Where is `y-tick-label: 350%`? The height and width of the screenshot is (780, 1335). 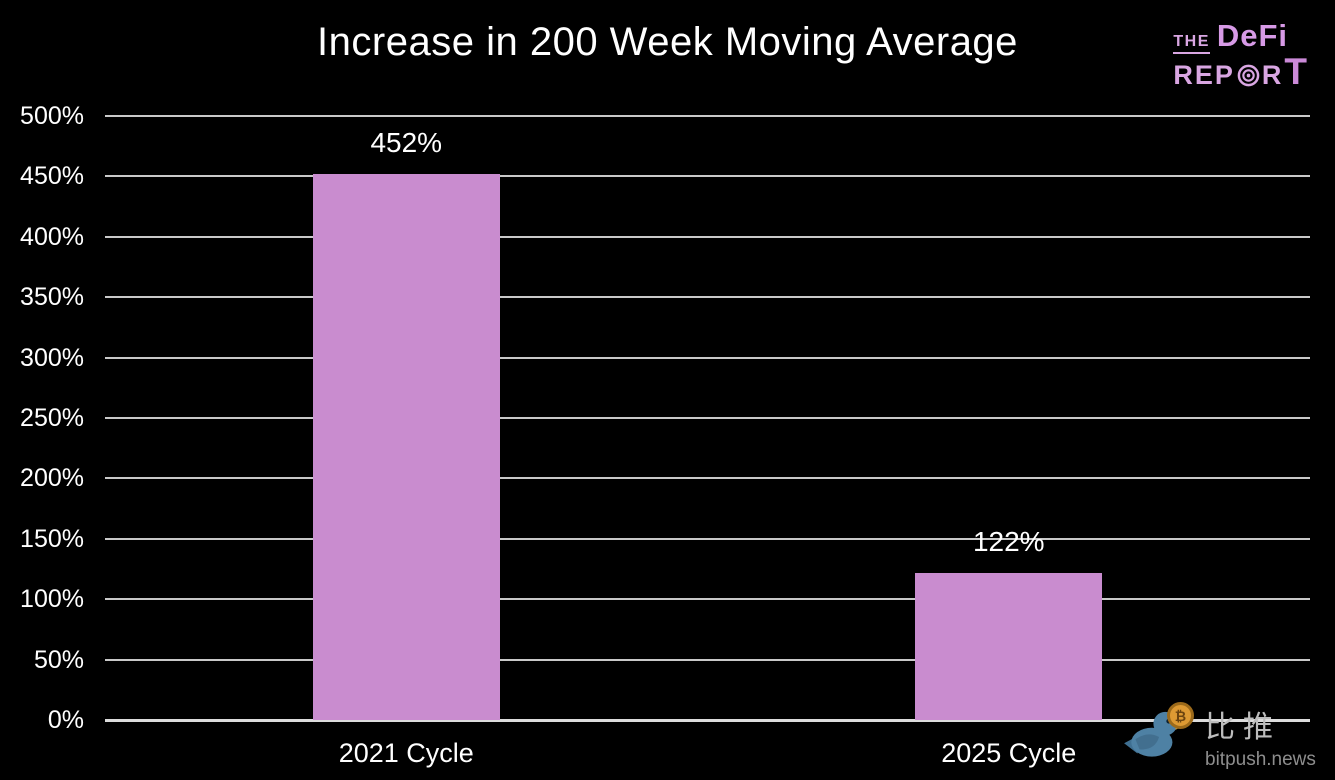 y-tick-label: 350% is located at coordinates (52, 297).